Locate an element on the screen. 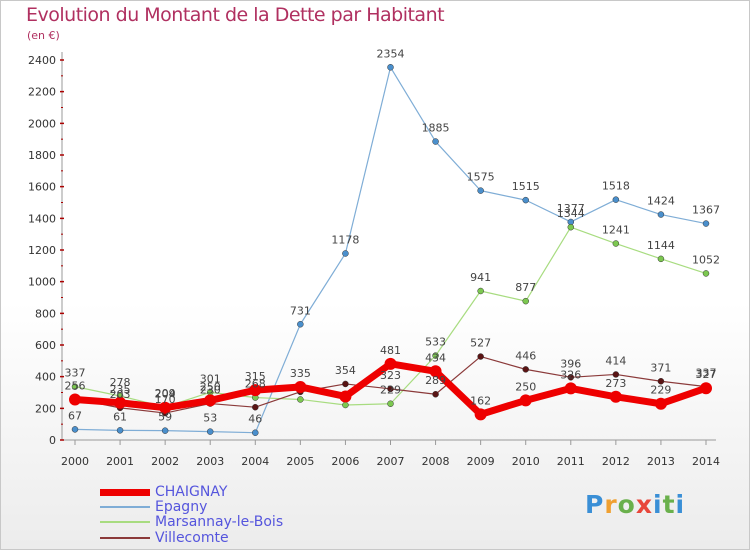 The width and height of the screenshot is (750, 550). data-label: 315 is located at coordinates (255, 376).